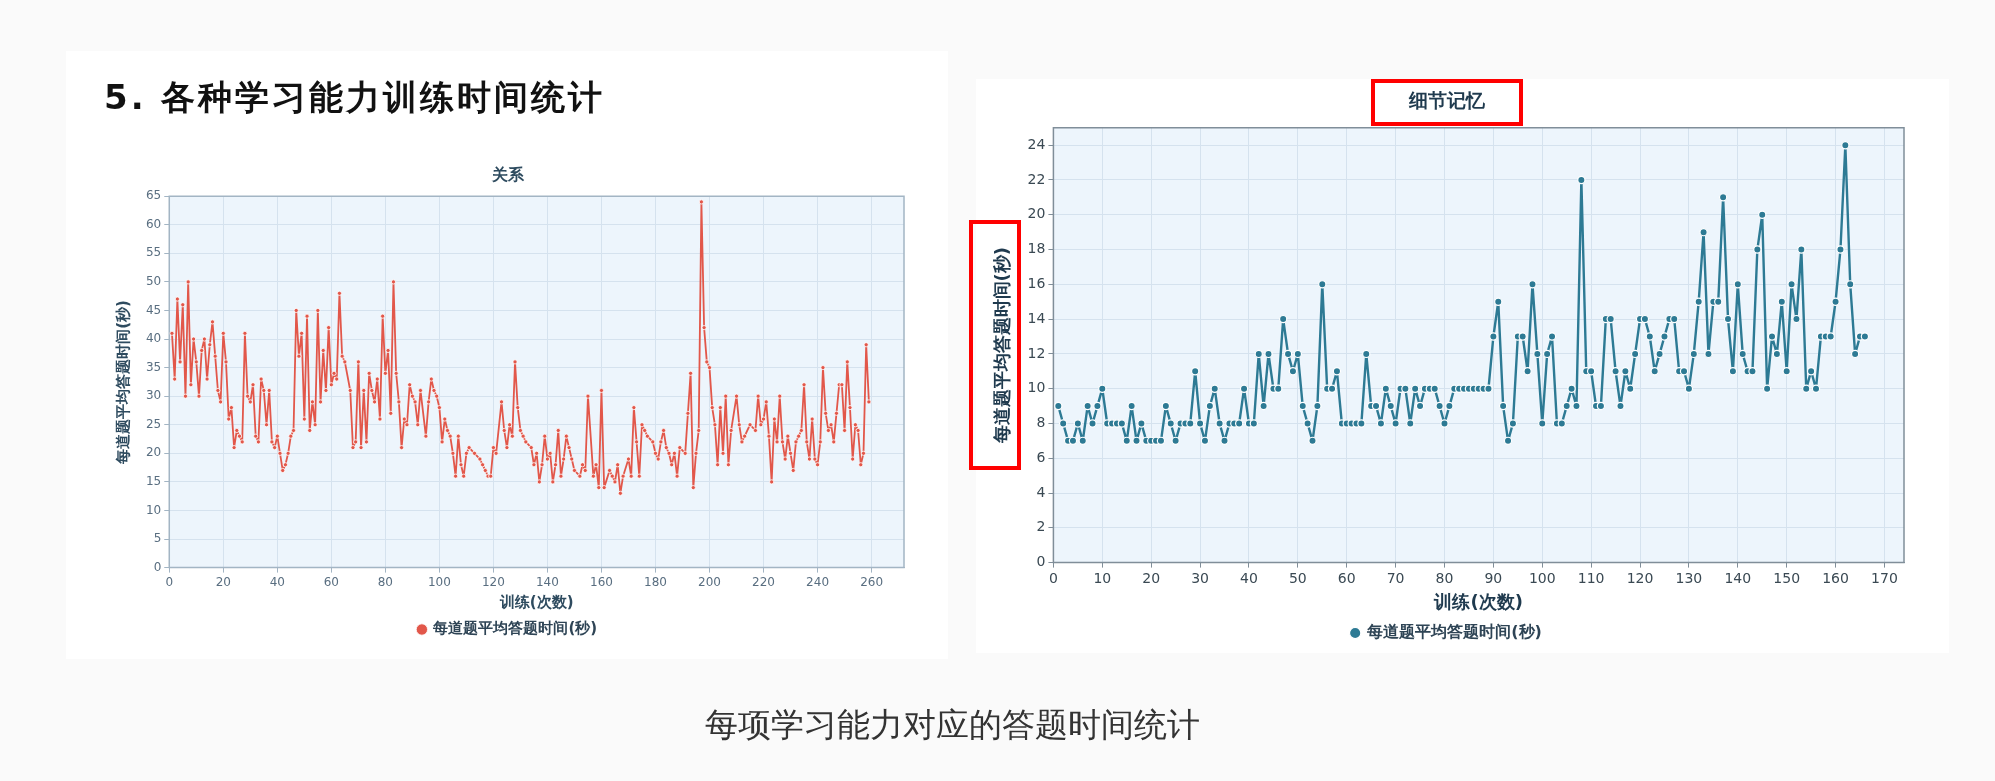 The image size is (1995, 781). What do you see at coordinates (153, 423) in the screenshot?
I see `y-tick-label: 25` at bounding box center [153, 423].